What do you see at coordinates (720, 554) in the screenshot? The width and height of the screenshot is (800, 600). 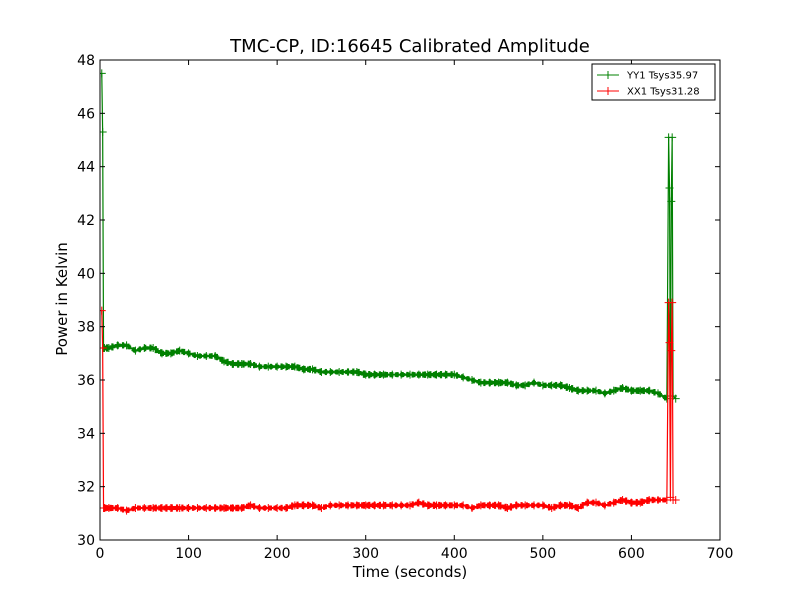 I see `x-tick-label: 700` at bounding box center [720, 554].